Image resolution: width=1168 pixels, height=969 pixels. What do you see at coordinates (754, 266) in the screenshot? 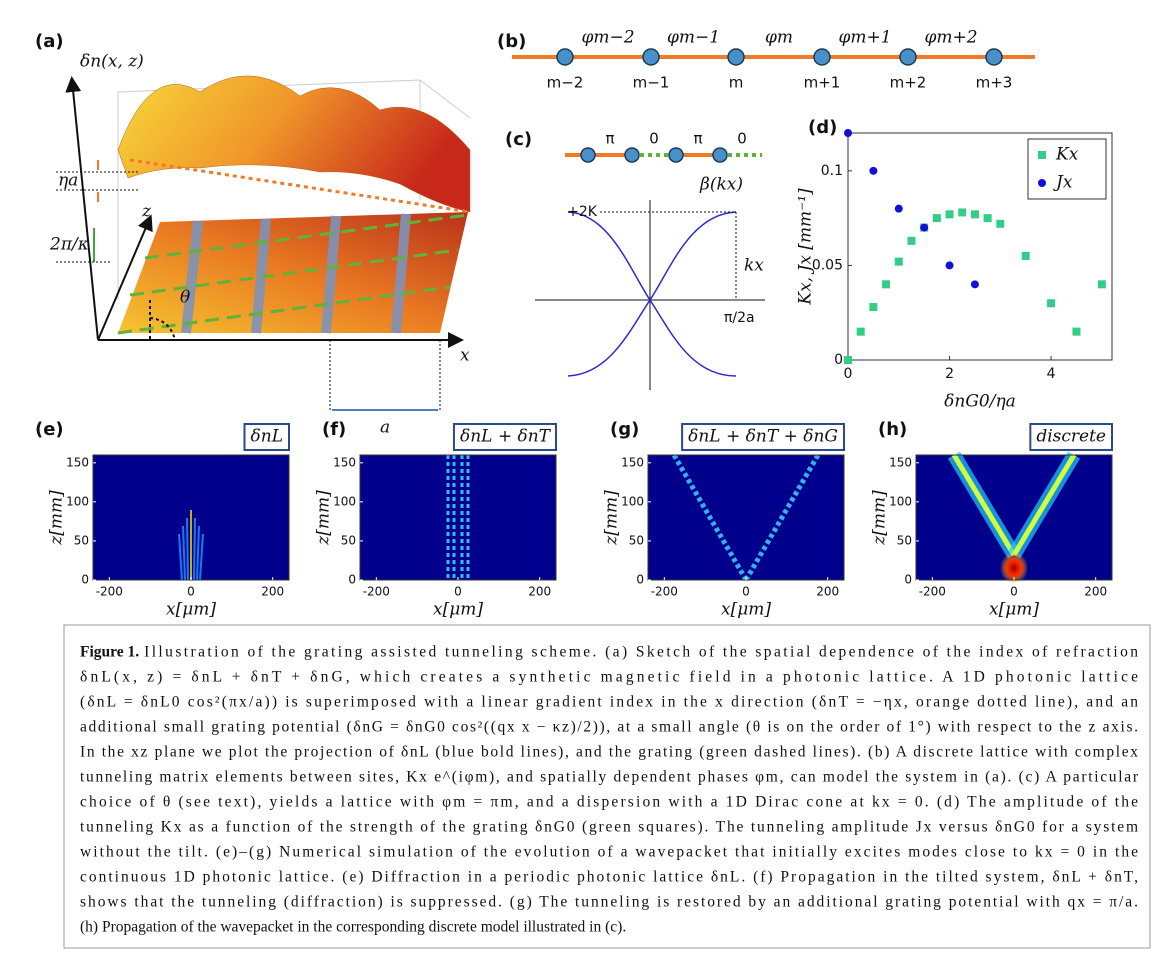
I see `annotation: kx` at bounding box center [754, 266].